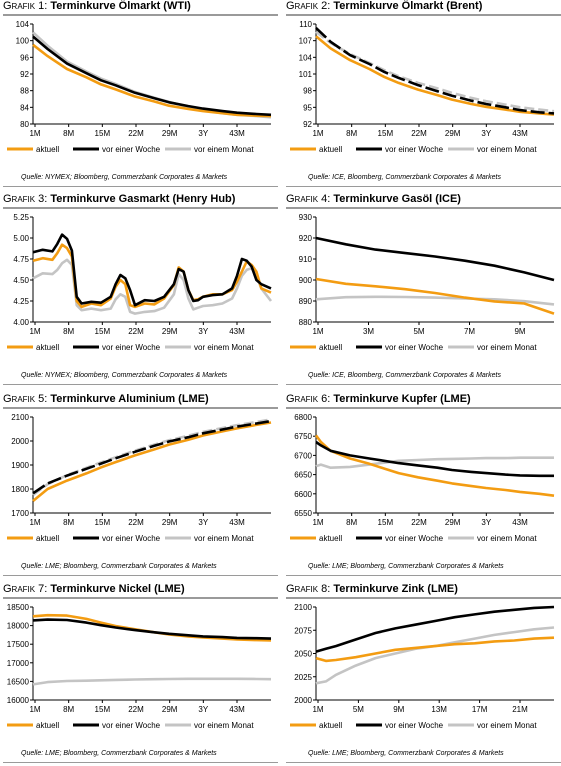 The height and width of the screenshot is (766, 561). I want to click on chart-title-text: Terminkurve Zink (LME), so click(395, 589).